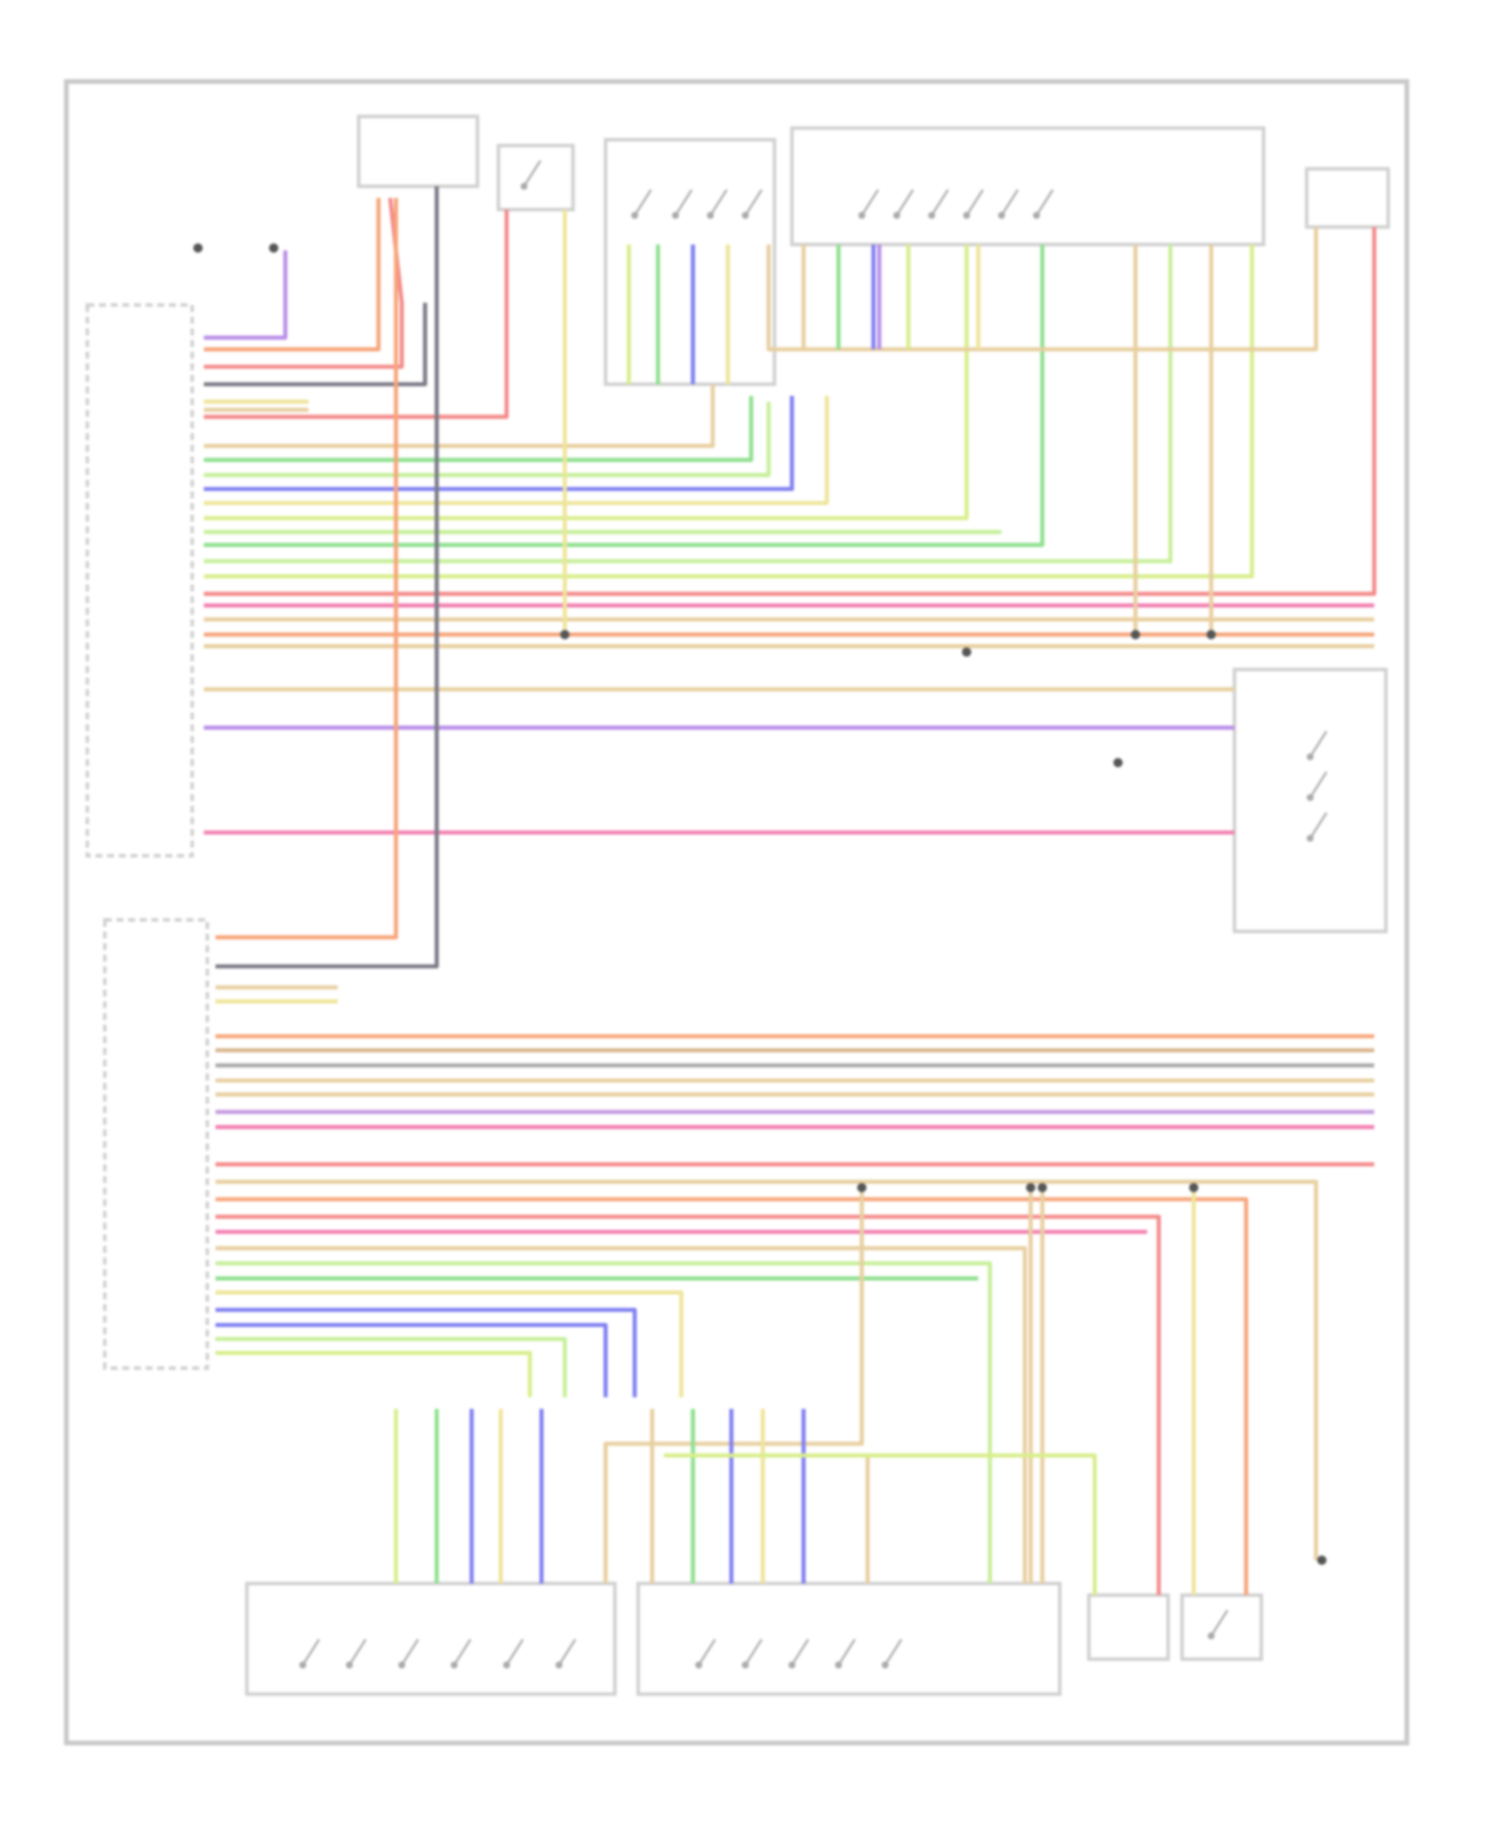 The width and height of the screenshot is (1500, 1828). I want to click on central-lock-relay, so click(418, 151).